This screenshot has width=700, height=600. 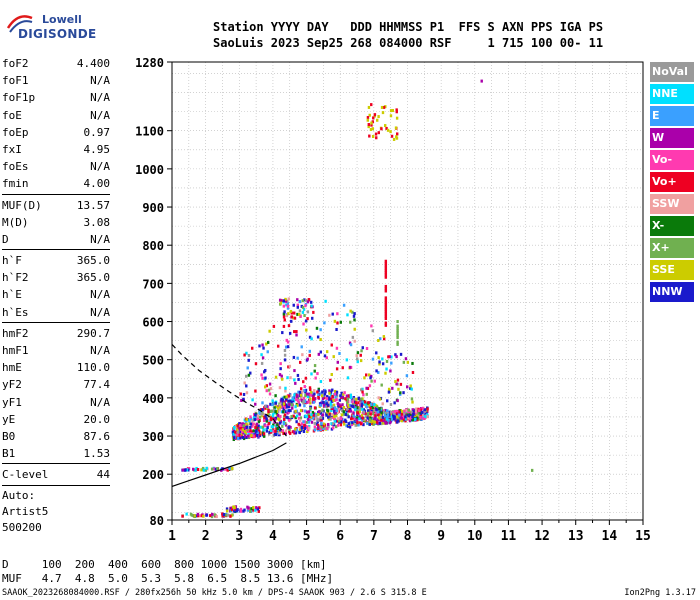 What do you see at coordinates (672, 160) in the screenshot?
I see `legend-item-vo-: Vo-` at bounding box center [672, 160].